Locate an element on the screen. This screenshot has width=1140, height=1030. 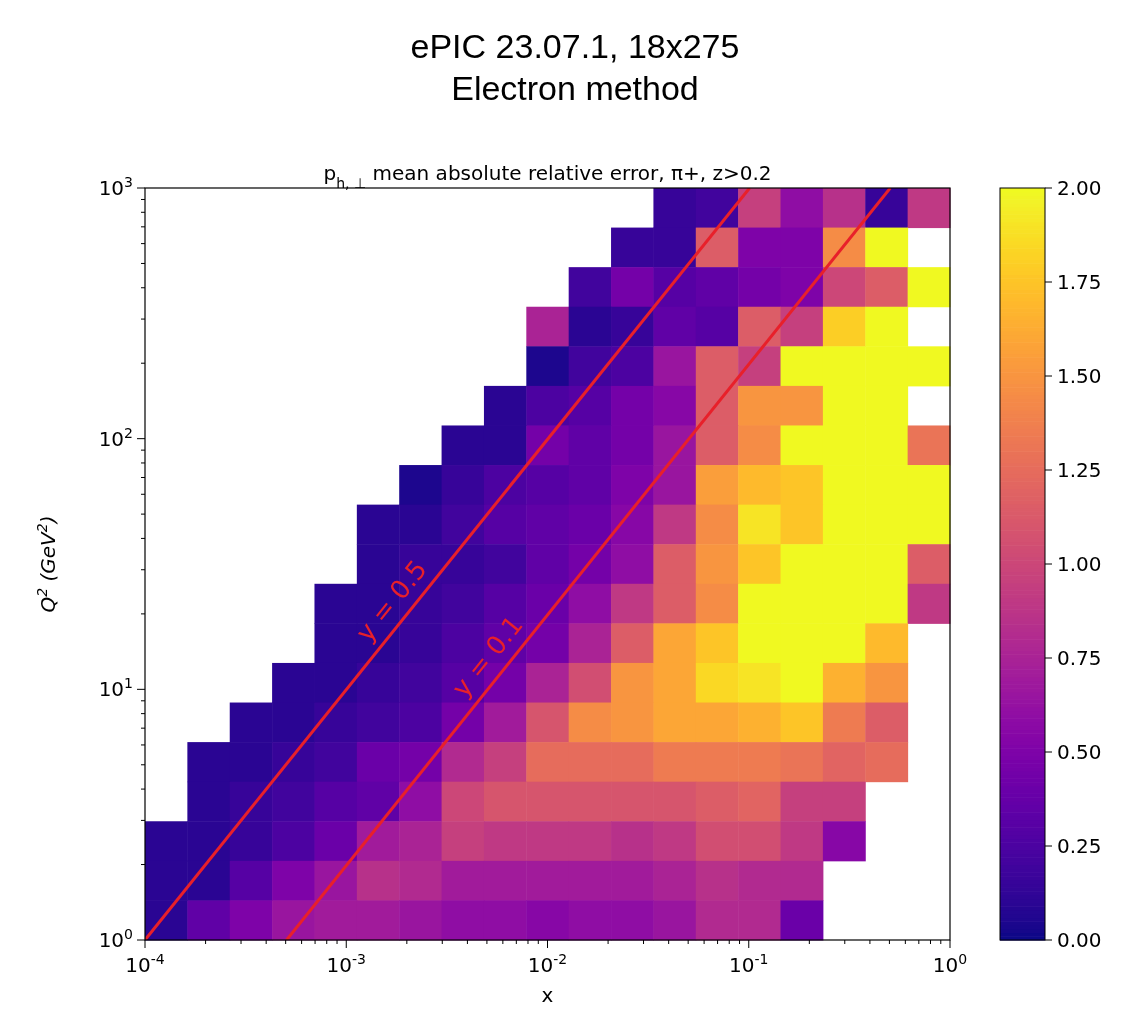
color-bar-label: 0.00 is located at coordinates (1079, 940).